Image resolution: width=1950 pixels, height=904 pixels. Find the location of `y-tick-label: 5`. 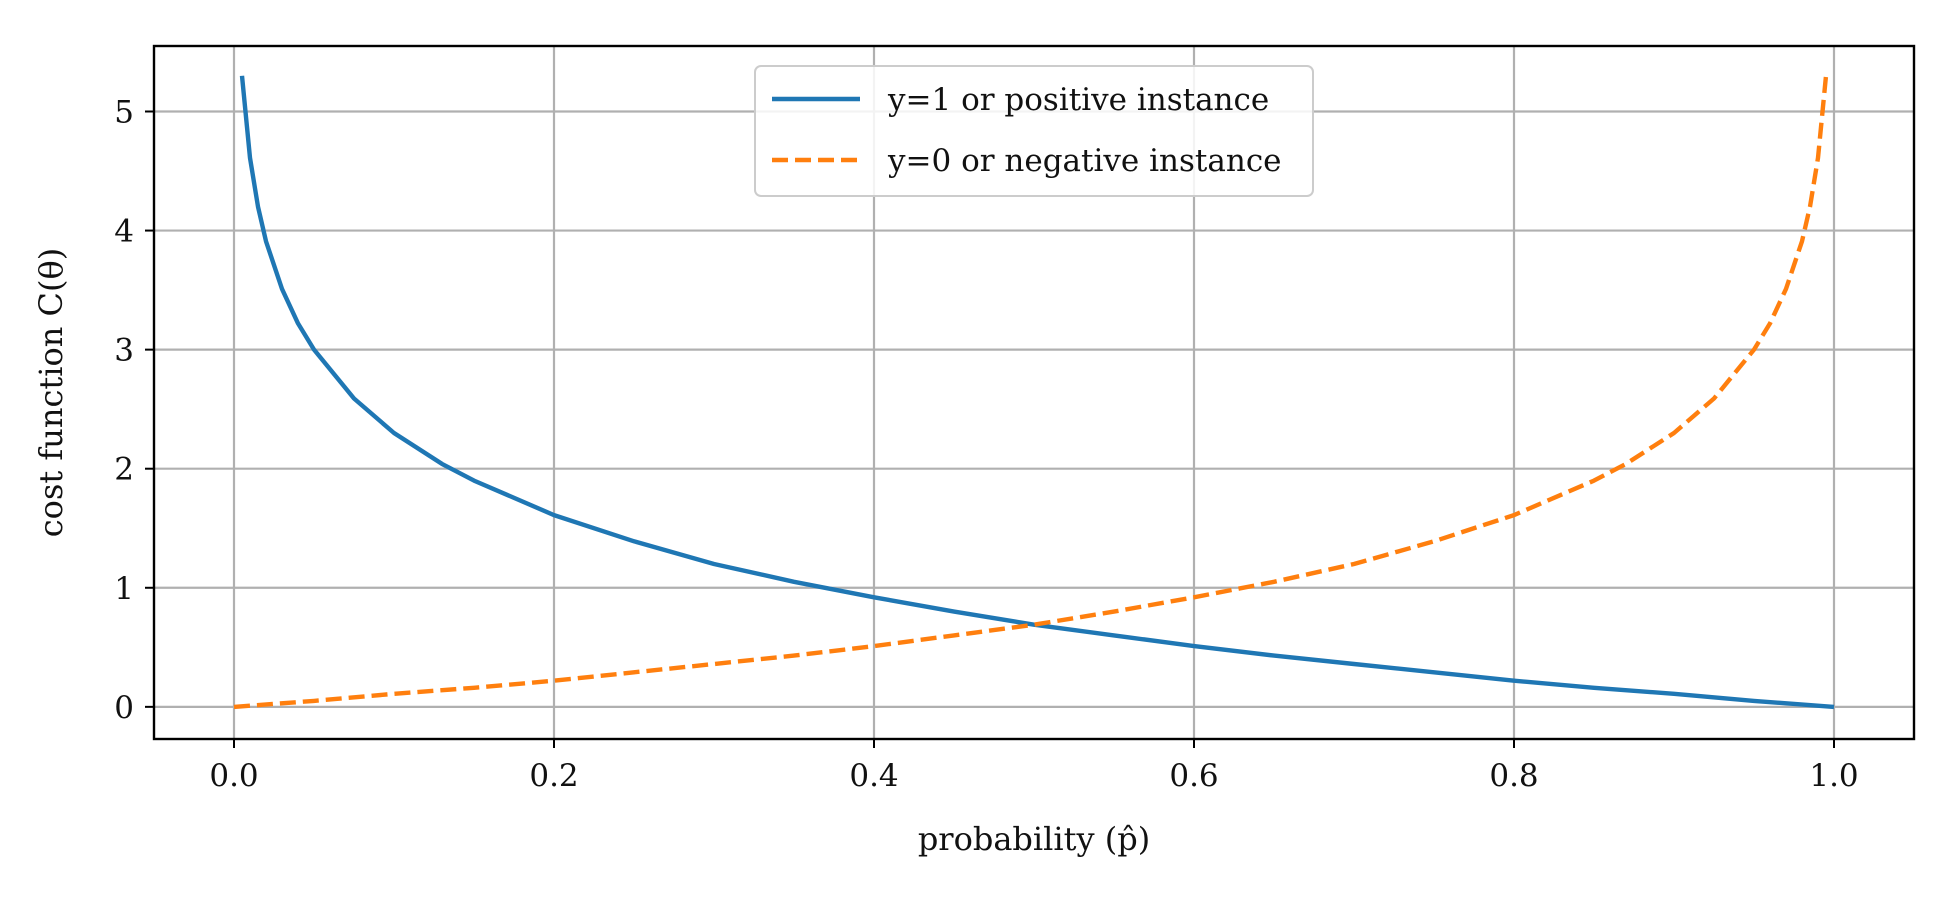

y-tick-label: 5 is located at coordinates (124, 112).